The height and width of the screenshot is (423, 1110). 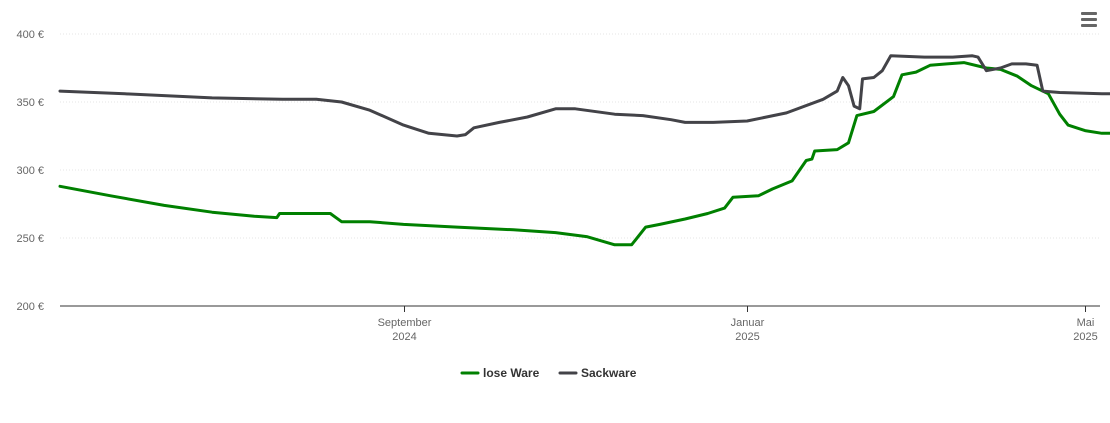 I want to click on y-tick-label: 350 €, so click(x=30, y=103).